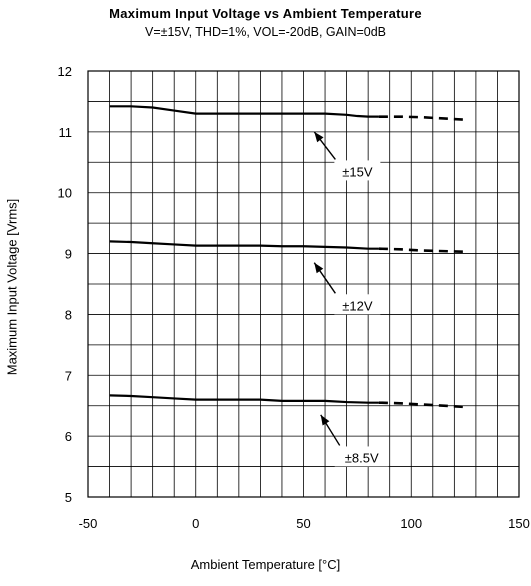 Image resolution: width=531 pixels, height=586 pixels. Describe the element at coordinates (65, 71) in the screenshot. I see `y-tick-label: 12` at that location.